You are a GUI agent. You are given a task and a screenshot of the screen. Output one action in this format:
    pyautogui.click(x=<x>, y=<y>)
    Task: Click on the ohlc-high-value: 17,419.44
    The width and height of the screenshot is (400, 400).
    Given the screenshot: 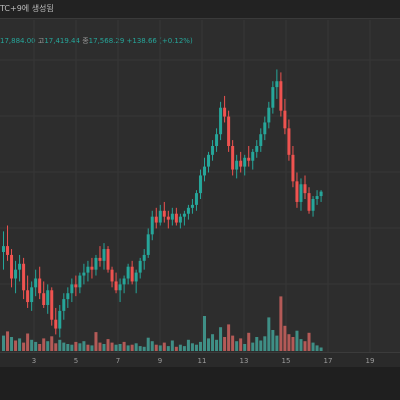 What is the action you would take?
    pyautogui.click(x=62, y=41)
    